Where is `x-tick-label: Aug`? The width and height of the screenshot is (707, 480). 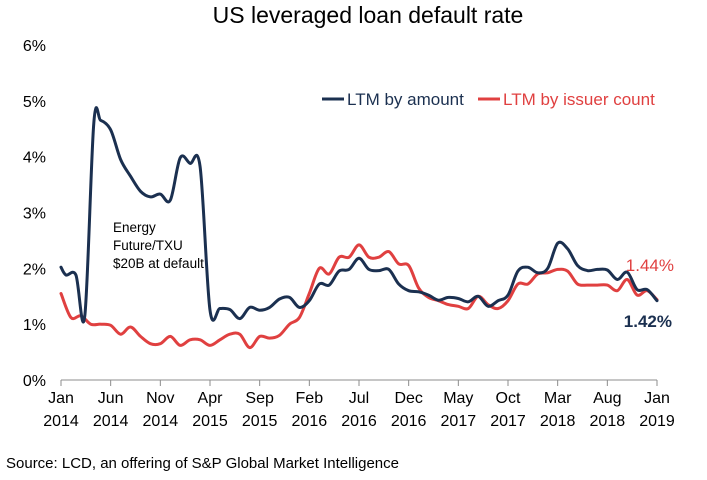 x-tick-label: Aug is located at coordinates (607, 398).